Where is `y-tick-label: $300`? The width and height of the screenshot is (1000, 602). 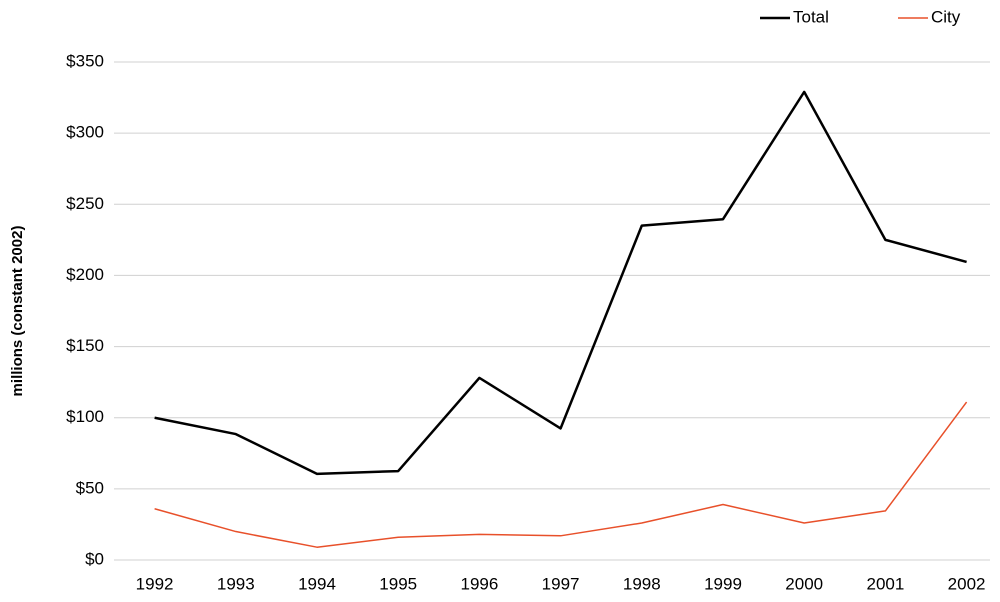 y-tick-label: $300 is located at coordinates (85, 132).